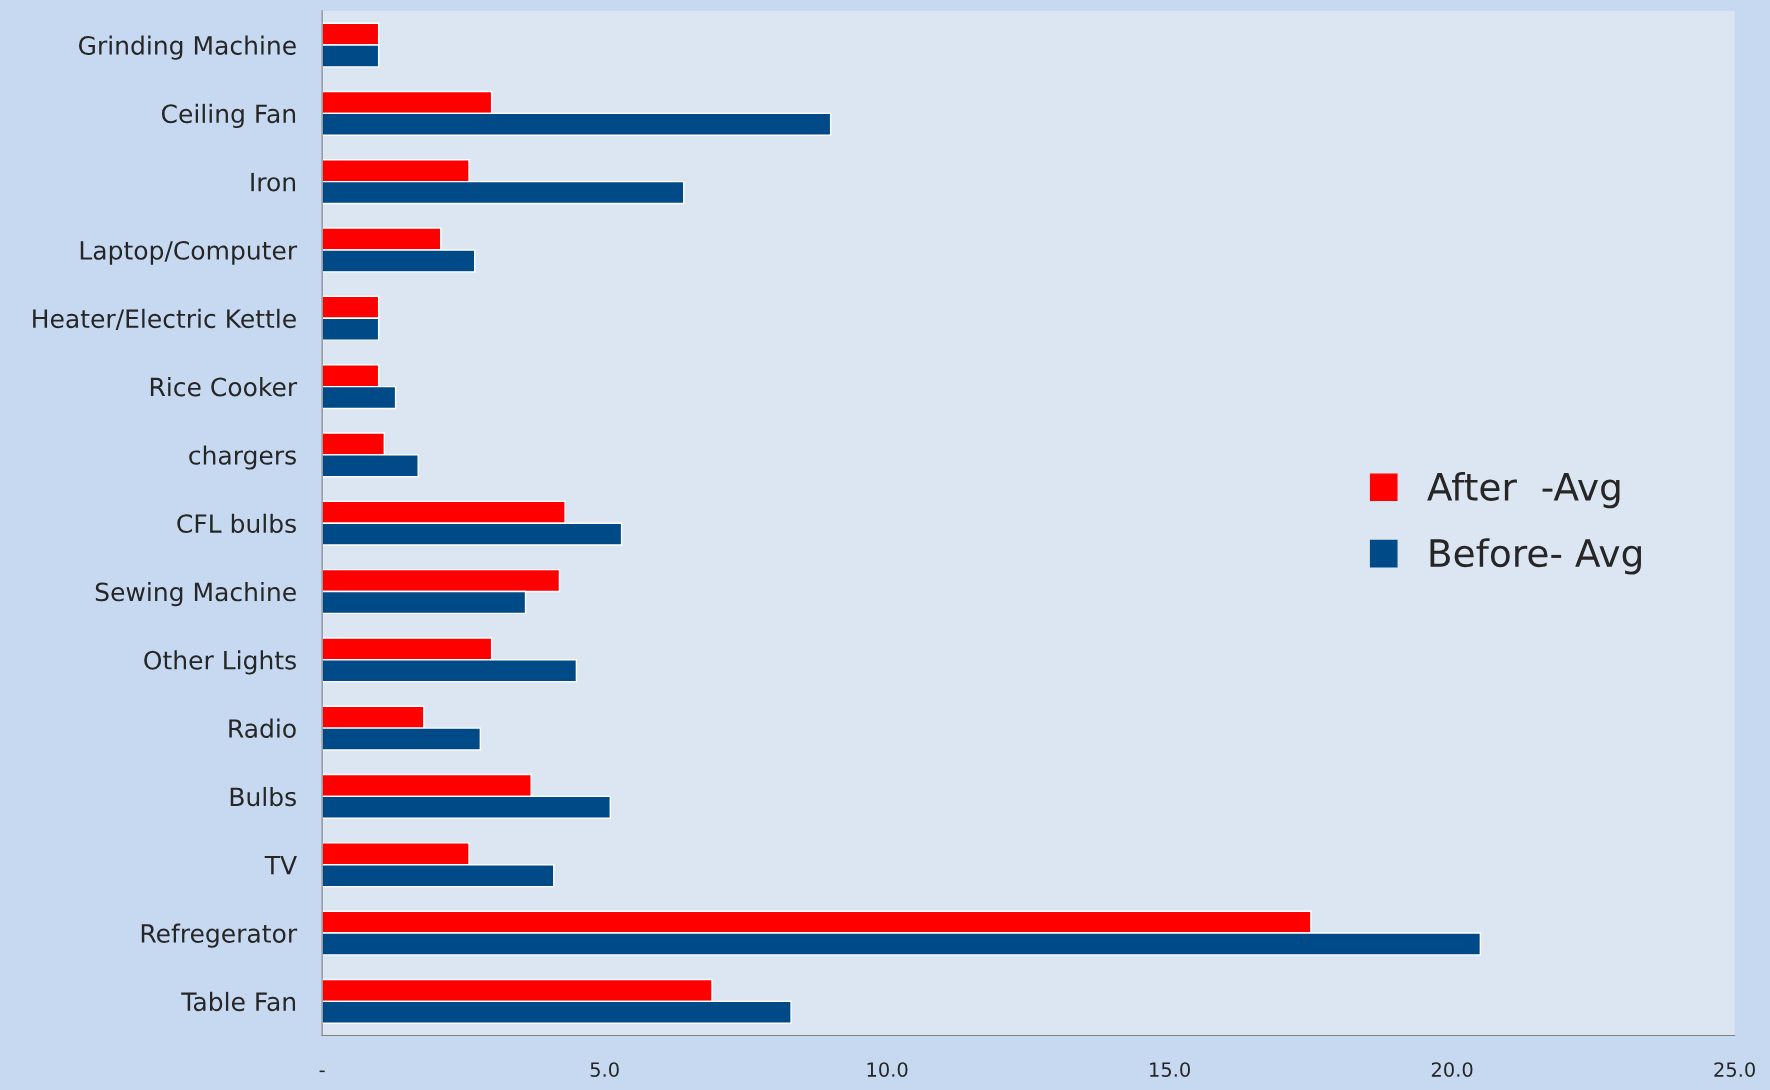  I want to click on legend-label: After -Avg, so click(1523, 490).